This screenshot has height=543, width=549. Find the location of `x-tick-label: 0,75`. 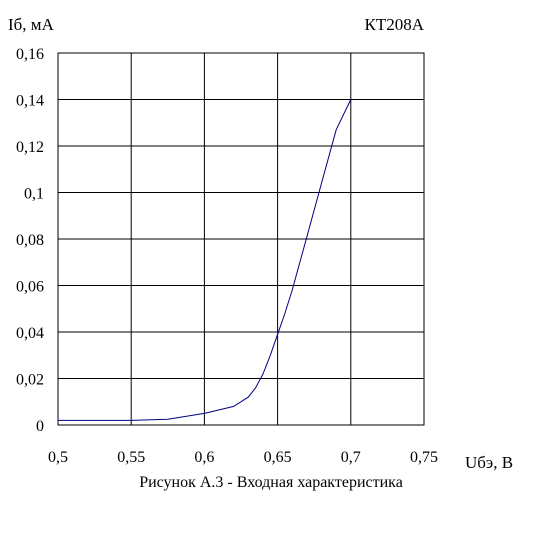

x-tick-label: 0,75 is located at coordinates (424, 457).